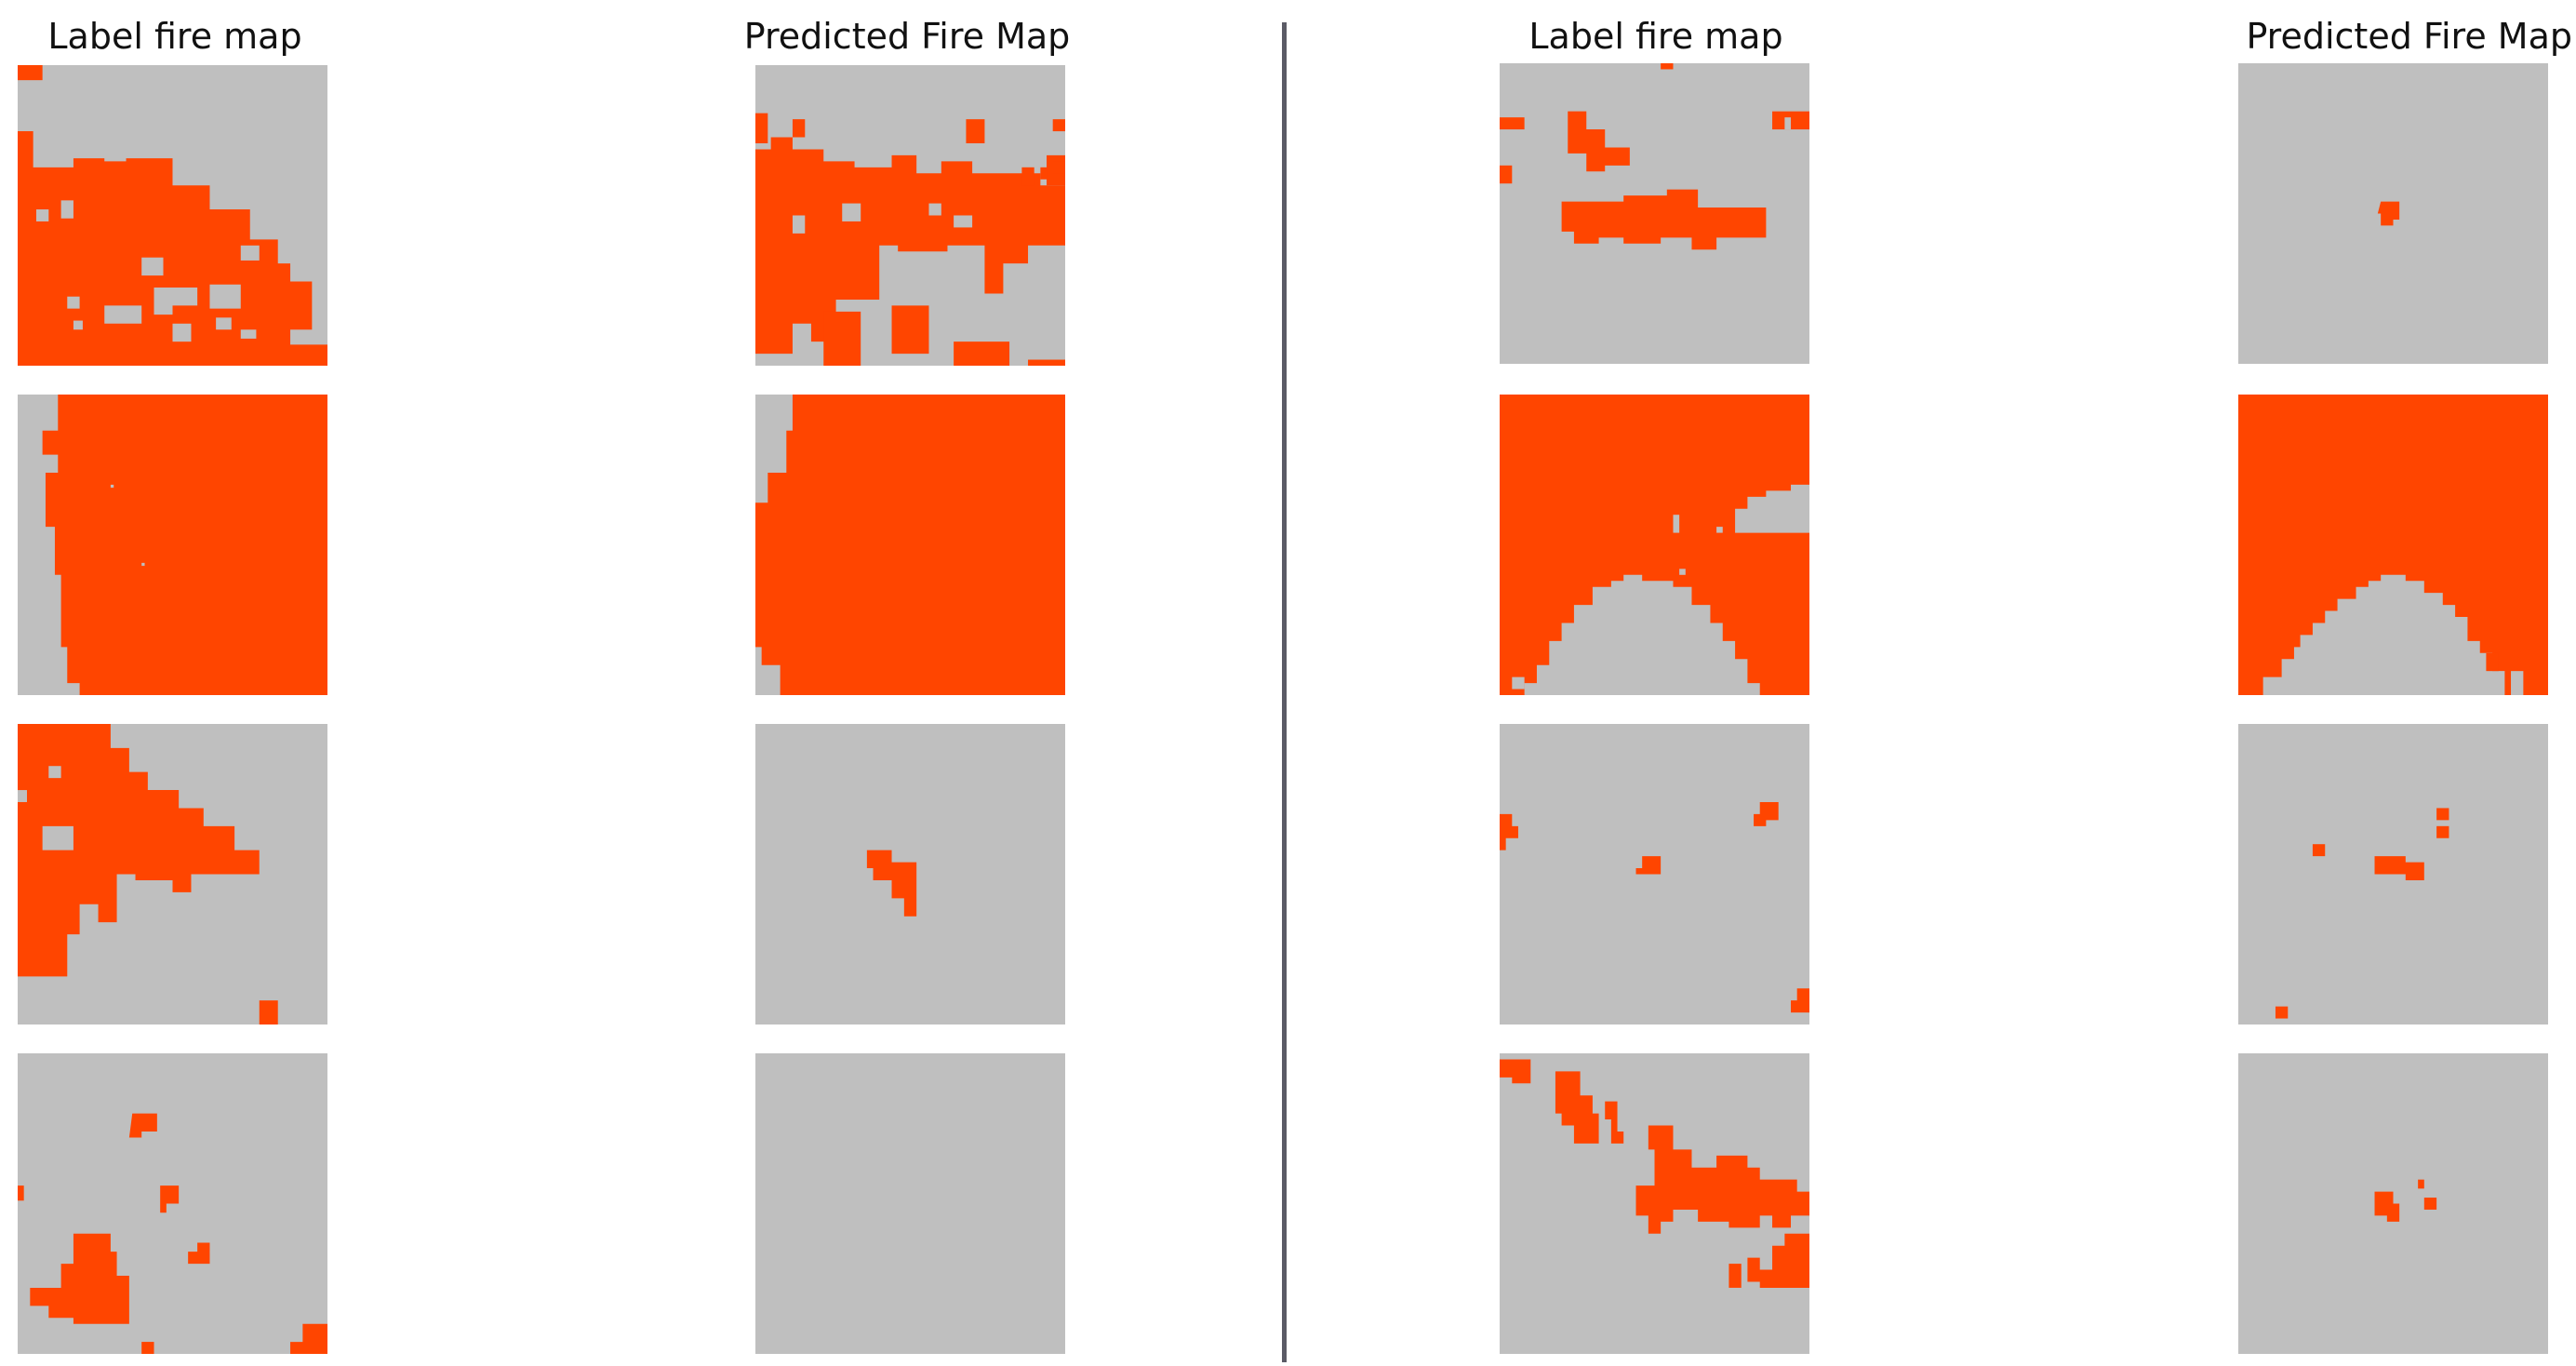  I want to click on right-label-column-title: Label fire map, so click(1655, 36).